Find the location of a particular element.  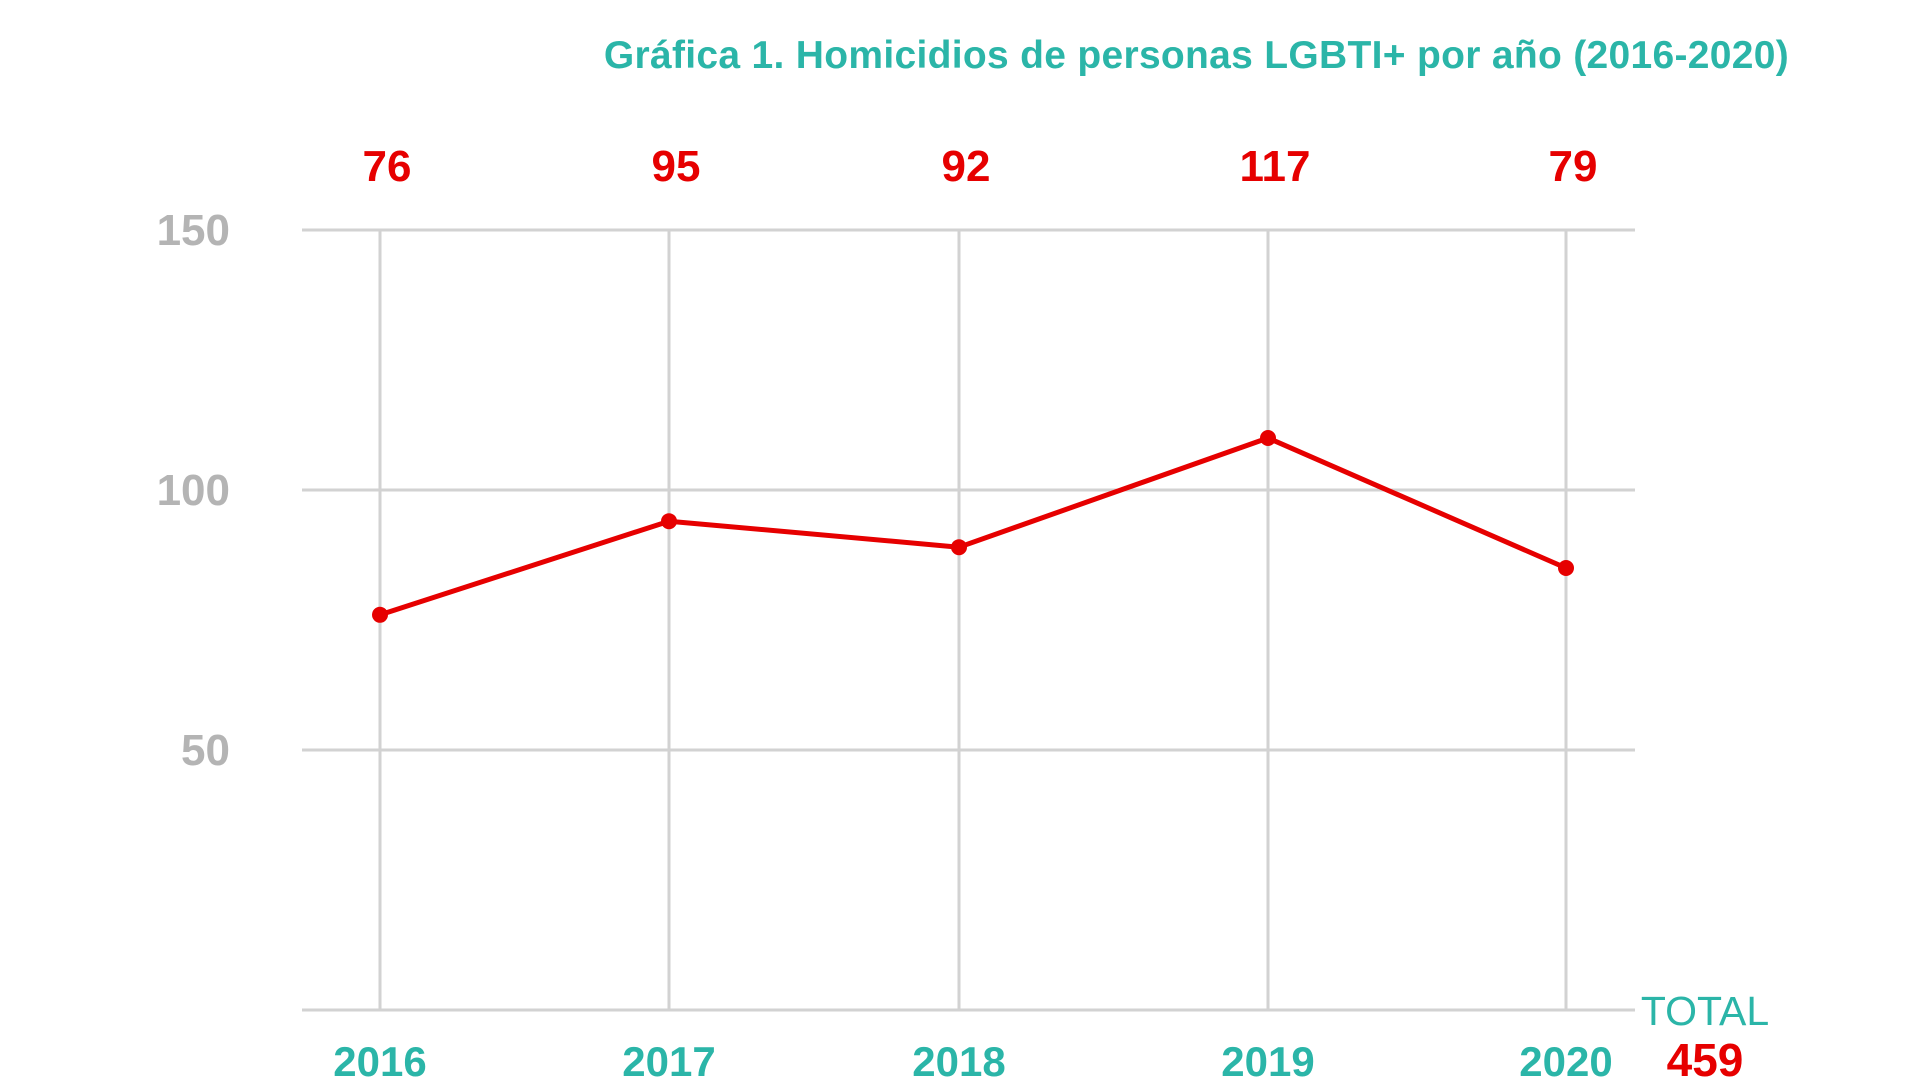

x-tick-label: 2016 is located at coordinates (379, 1059).